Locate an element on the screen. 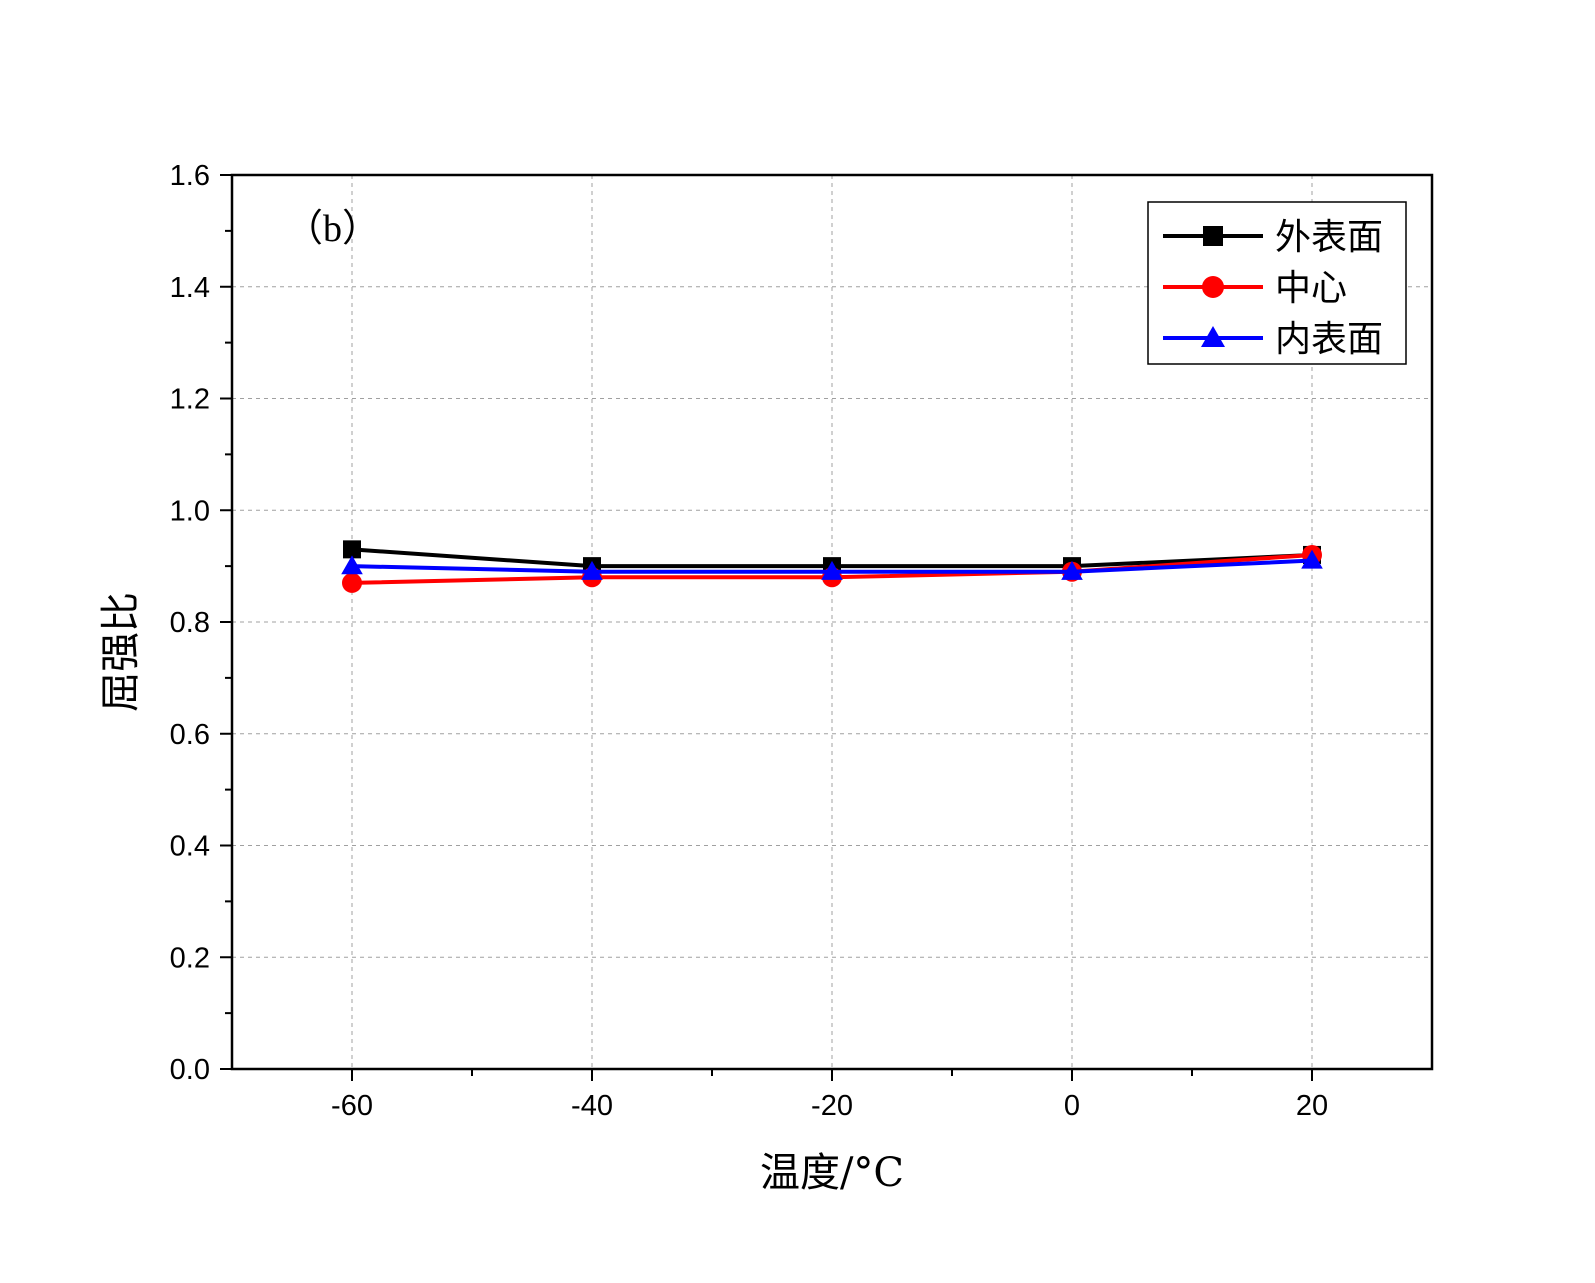 The height and width of the screenshot is (1283, 1595). x-tick-label: -40 is located at coordinates (592, 1106).